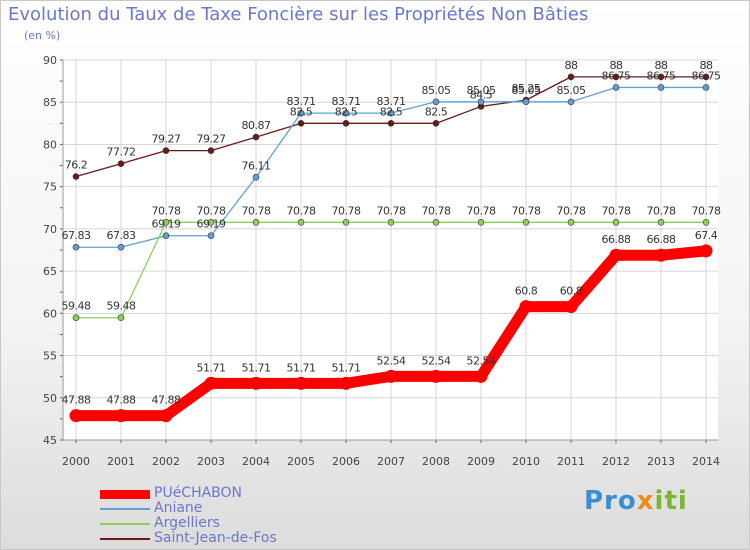 This screenshot has height=550, width=750. What do you see at coordinates (50, 229) in the screenshot?
I see `y-tick-label: 70` at bounding box center [50, 229].